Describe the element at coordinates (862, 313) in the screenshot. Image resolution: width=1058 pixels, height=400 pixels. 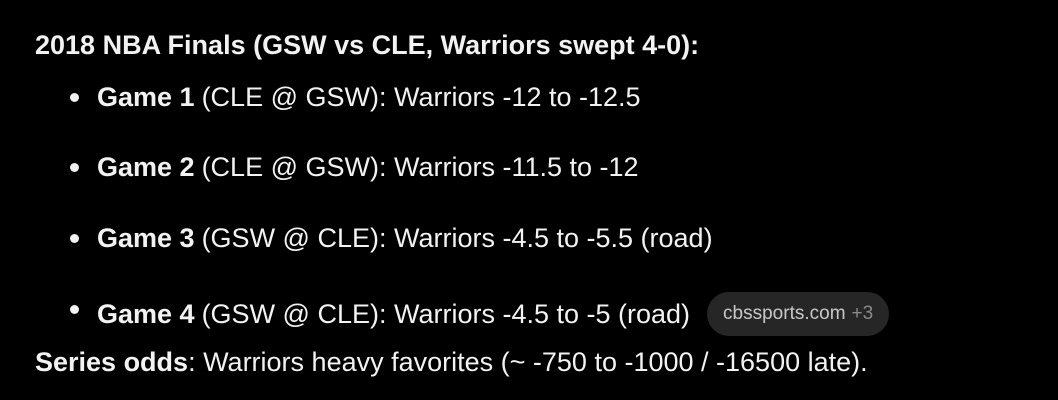
I see `source-more: +3` at that location.